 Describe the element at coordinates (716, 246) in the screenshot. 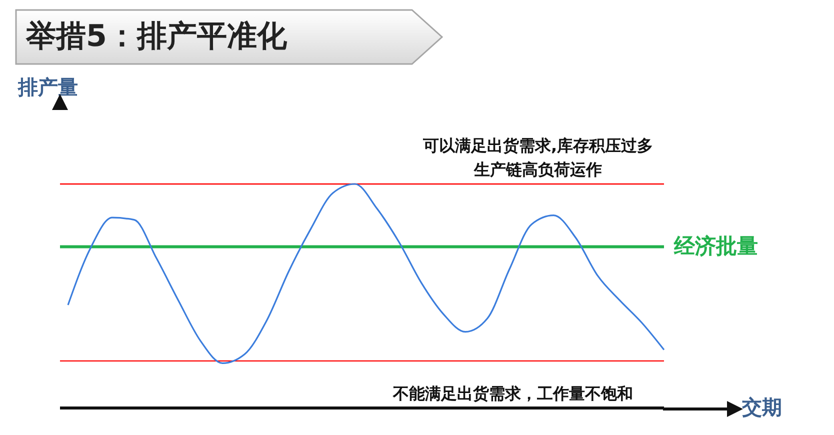

I see `ref-line-label: 经济批量` at that location.